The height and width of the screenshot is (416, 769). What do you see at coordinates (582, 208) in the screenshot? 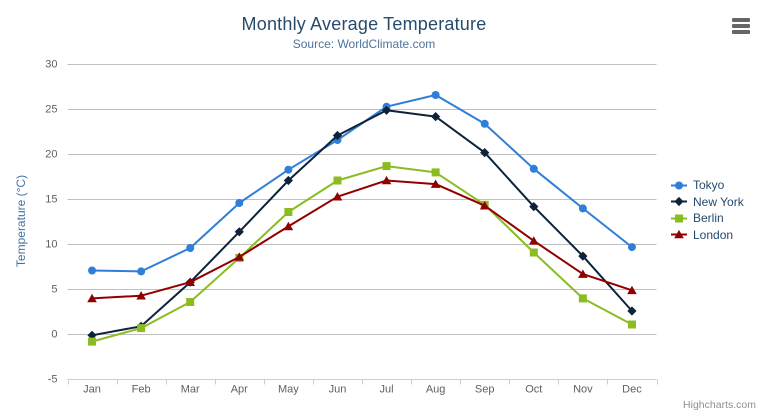
I see `point-tokyo-nov` at bounding box center [582, 208].